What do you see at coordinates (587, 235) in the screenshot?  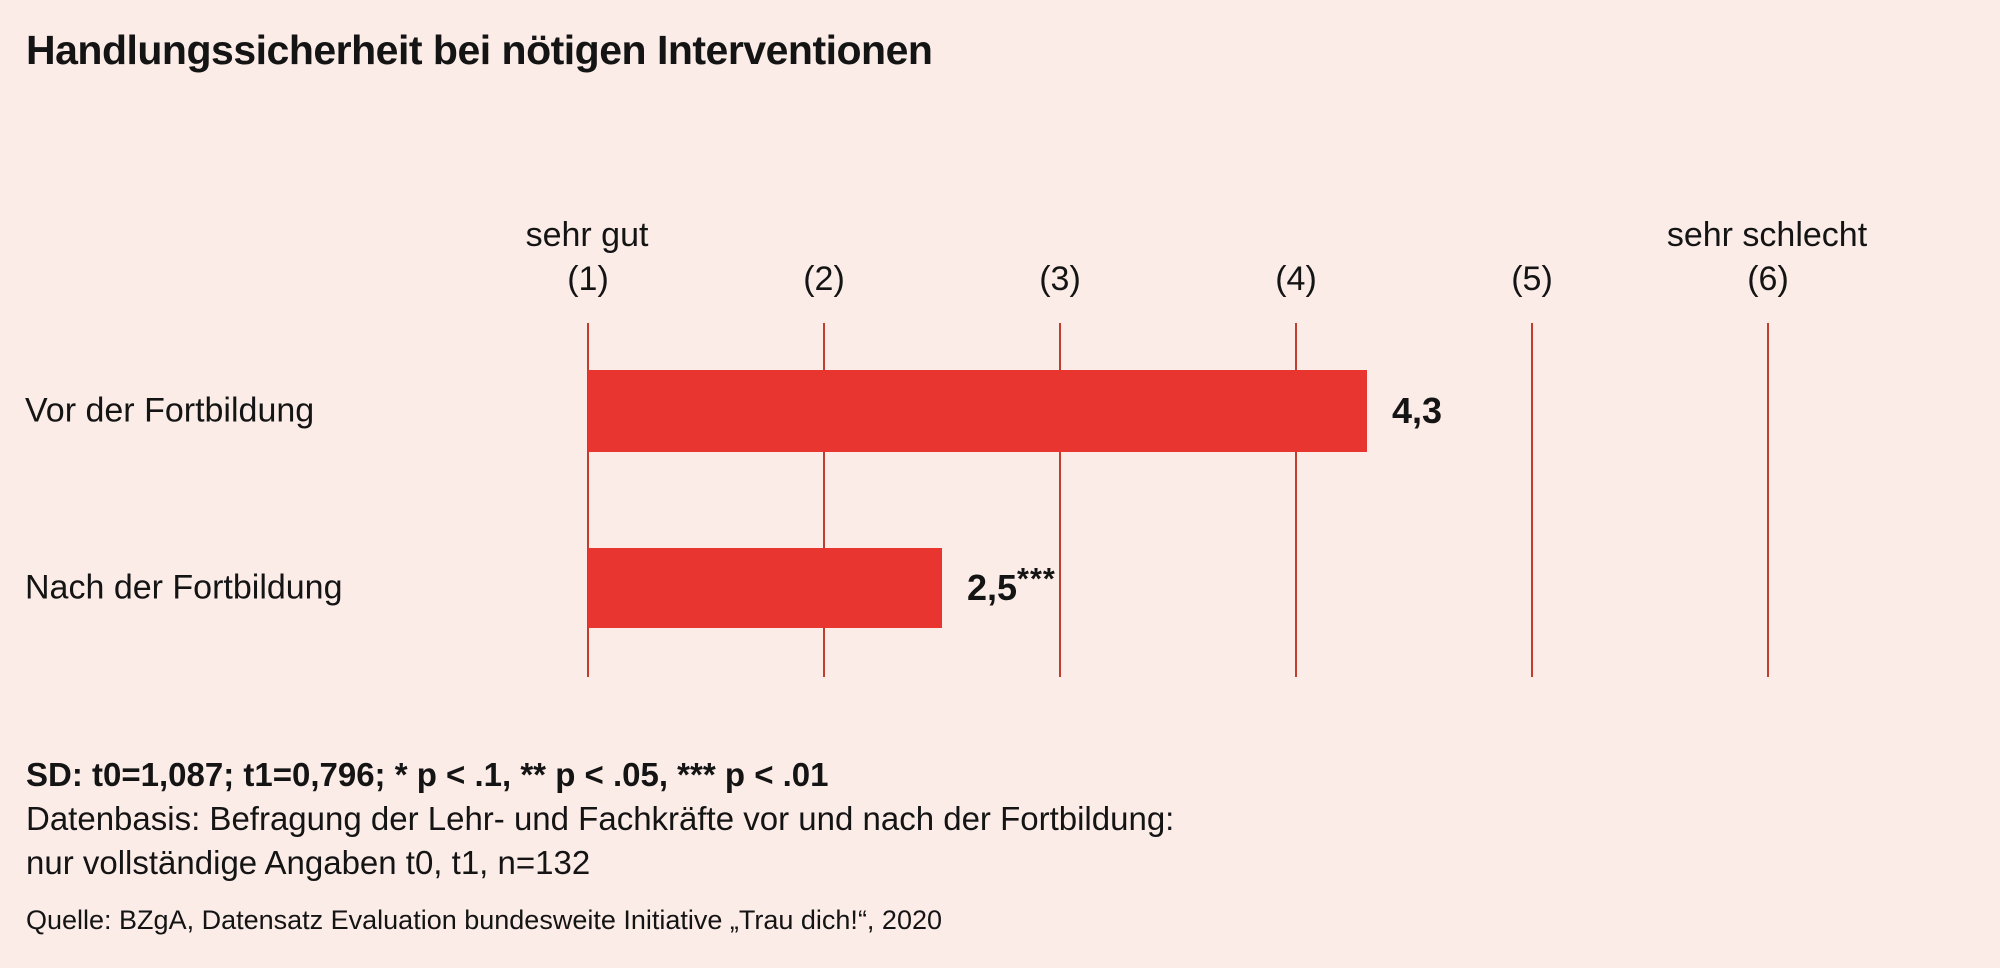 I see `axis-endpoint-label-best: sehr gut` at bounding box center [587, 235].